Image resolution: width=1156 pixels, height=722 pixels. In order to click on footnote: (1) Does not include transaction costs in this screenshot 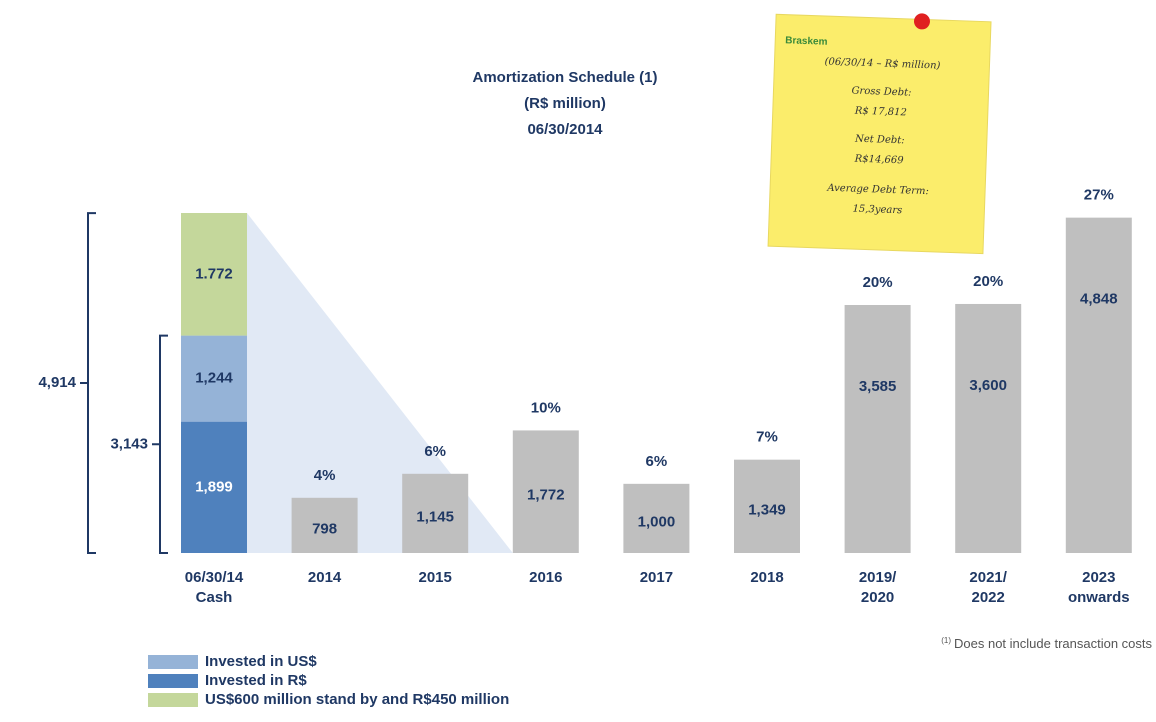, I will do `click(1046, 643)`.